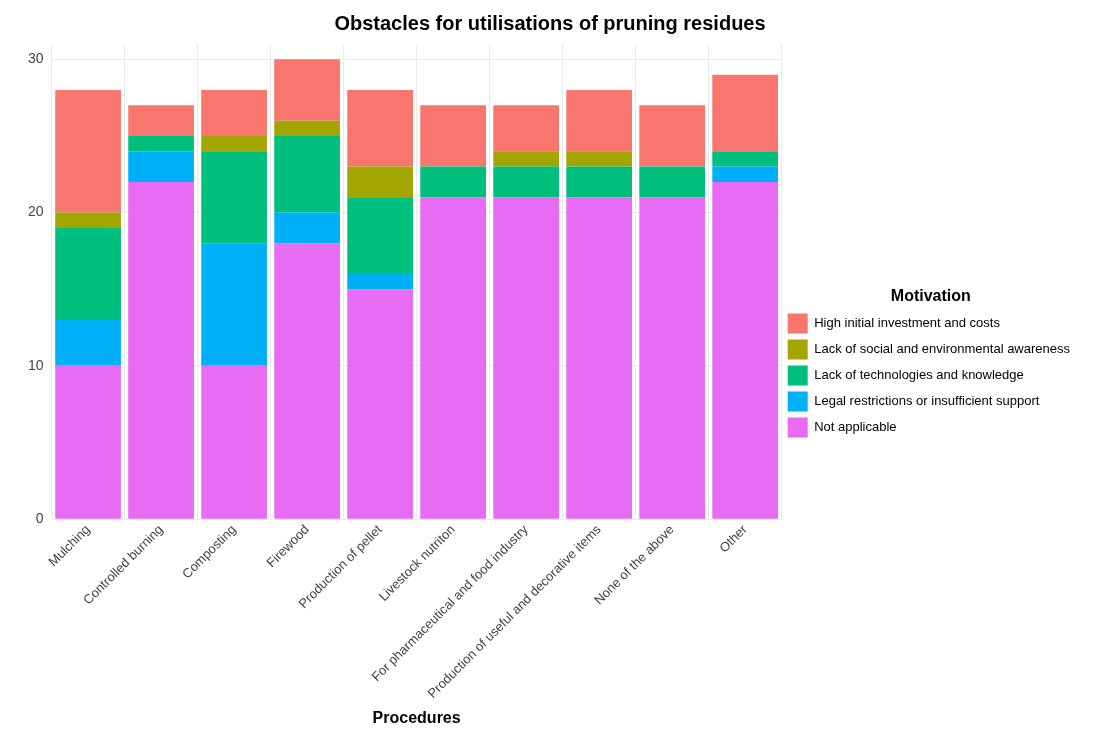 The height and width of the screenshot is (742, 1094). What do you see at coordinates (855, 427) in the screenshot?
I see `legend-label: Not applicable` at bounding box center [855, 427].